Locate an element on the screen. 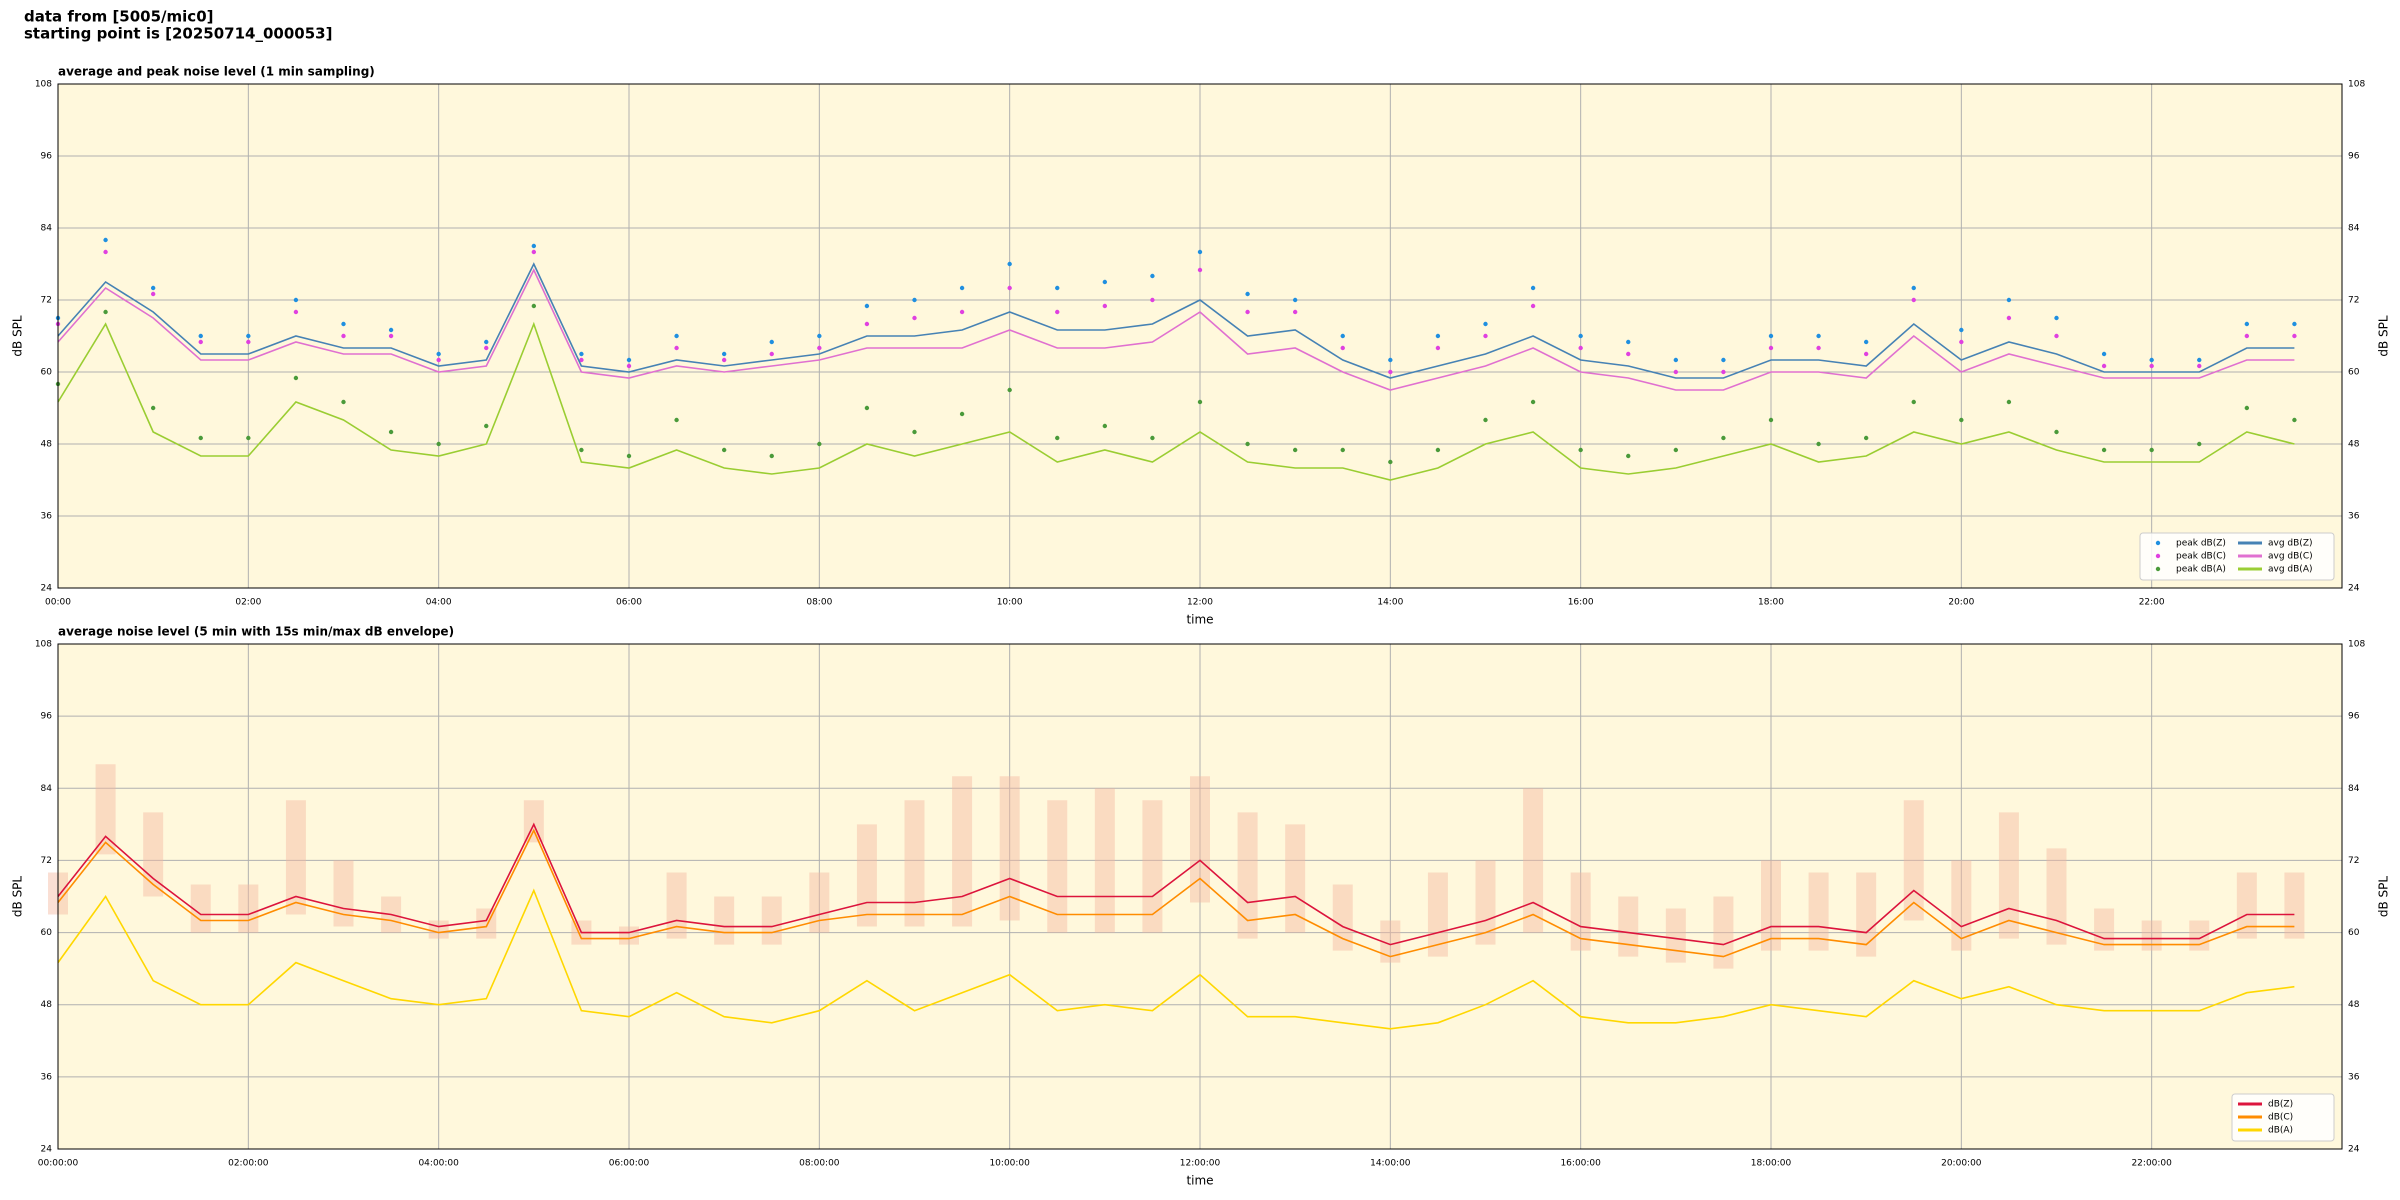 The image size is (2400, 1200). x-tick-label: 00:00:00 is located at coordinates (58, 1164).